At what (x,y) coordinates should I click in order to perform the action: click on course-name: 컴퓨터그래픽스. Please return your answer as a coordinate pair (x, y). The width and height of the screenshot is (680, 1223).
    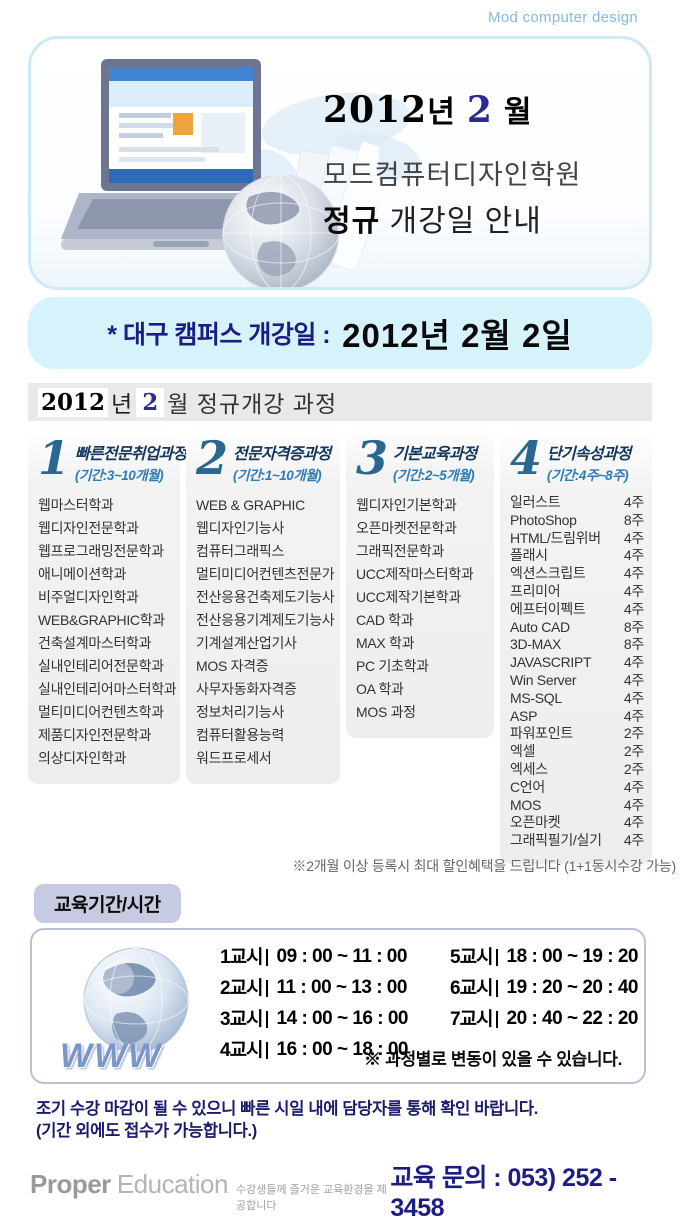
    Looking at the image, I should click on (240, 551).